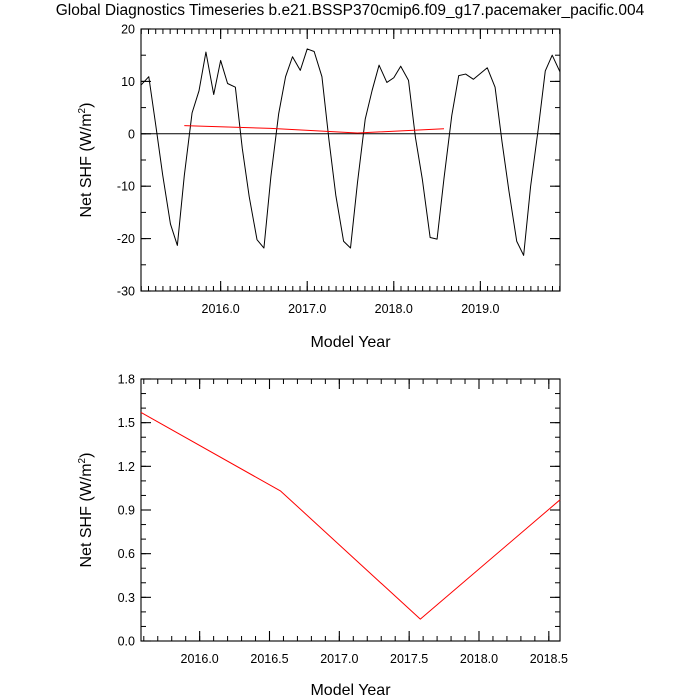 The image size is (700, 700). Describe the element at coordinates (200, 659) in the screenshot. I see `chart2-x-tick-label: 2016.0` at that location.